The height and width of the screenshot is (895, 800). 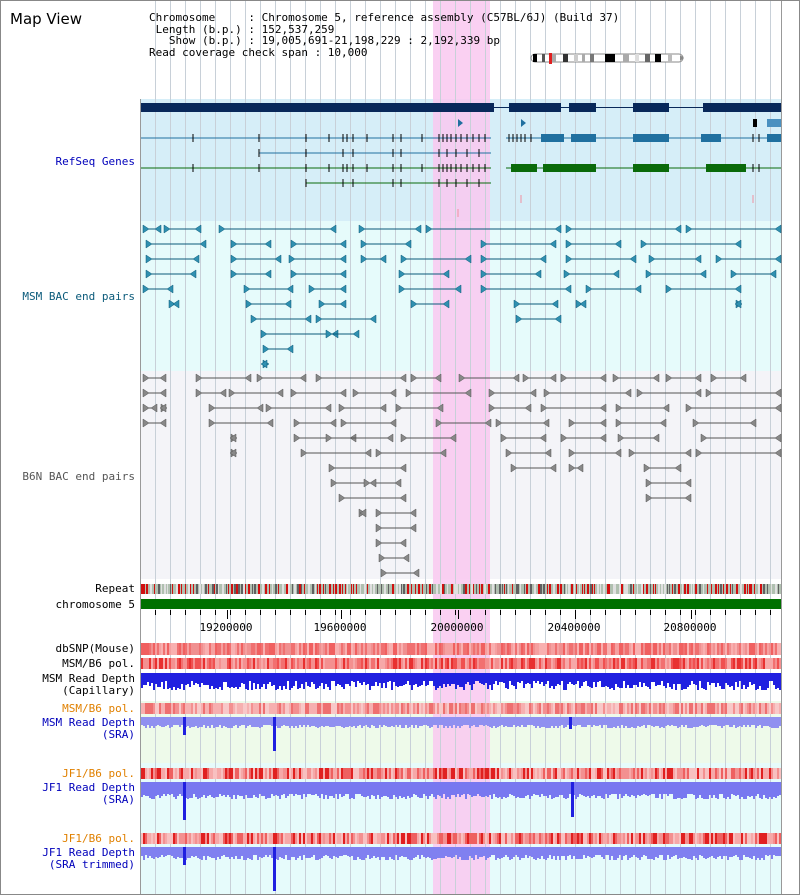 What do you see at coordinates (78, 296) in the screenshot?
I see `msm-bac-label: MSM BAC end pairs` at bounding box center [78, 296].